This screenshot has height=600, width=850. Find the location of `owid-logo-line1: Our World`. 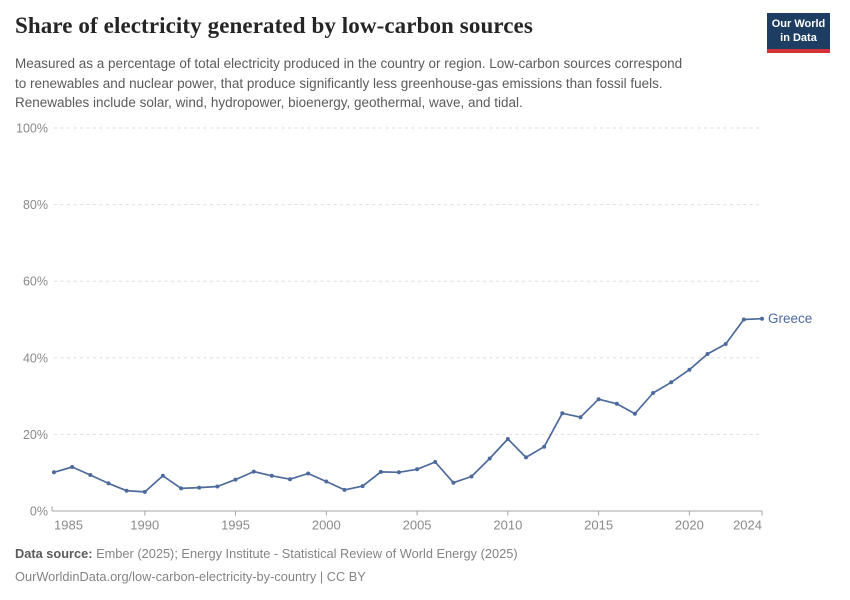

owid-logo-line1: Our World is located at coordinates (798, 24).